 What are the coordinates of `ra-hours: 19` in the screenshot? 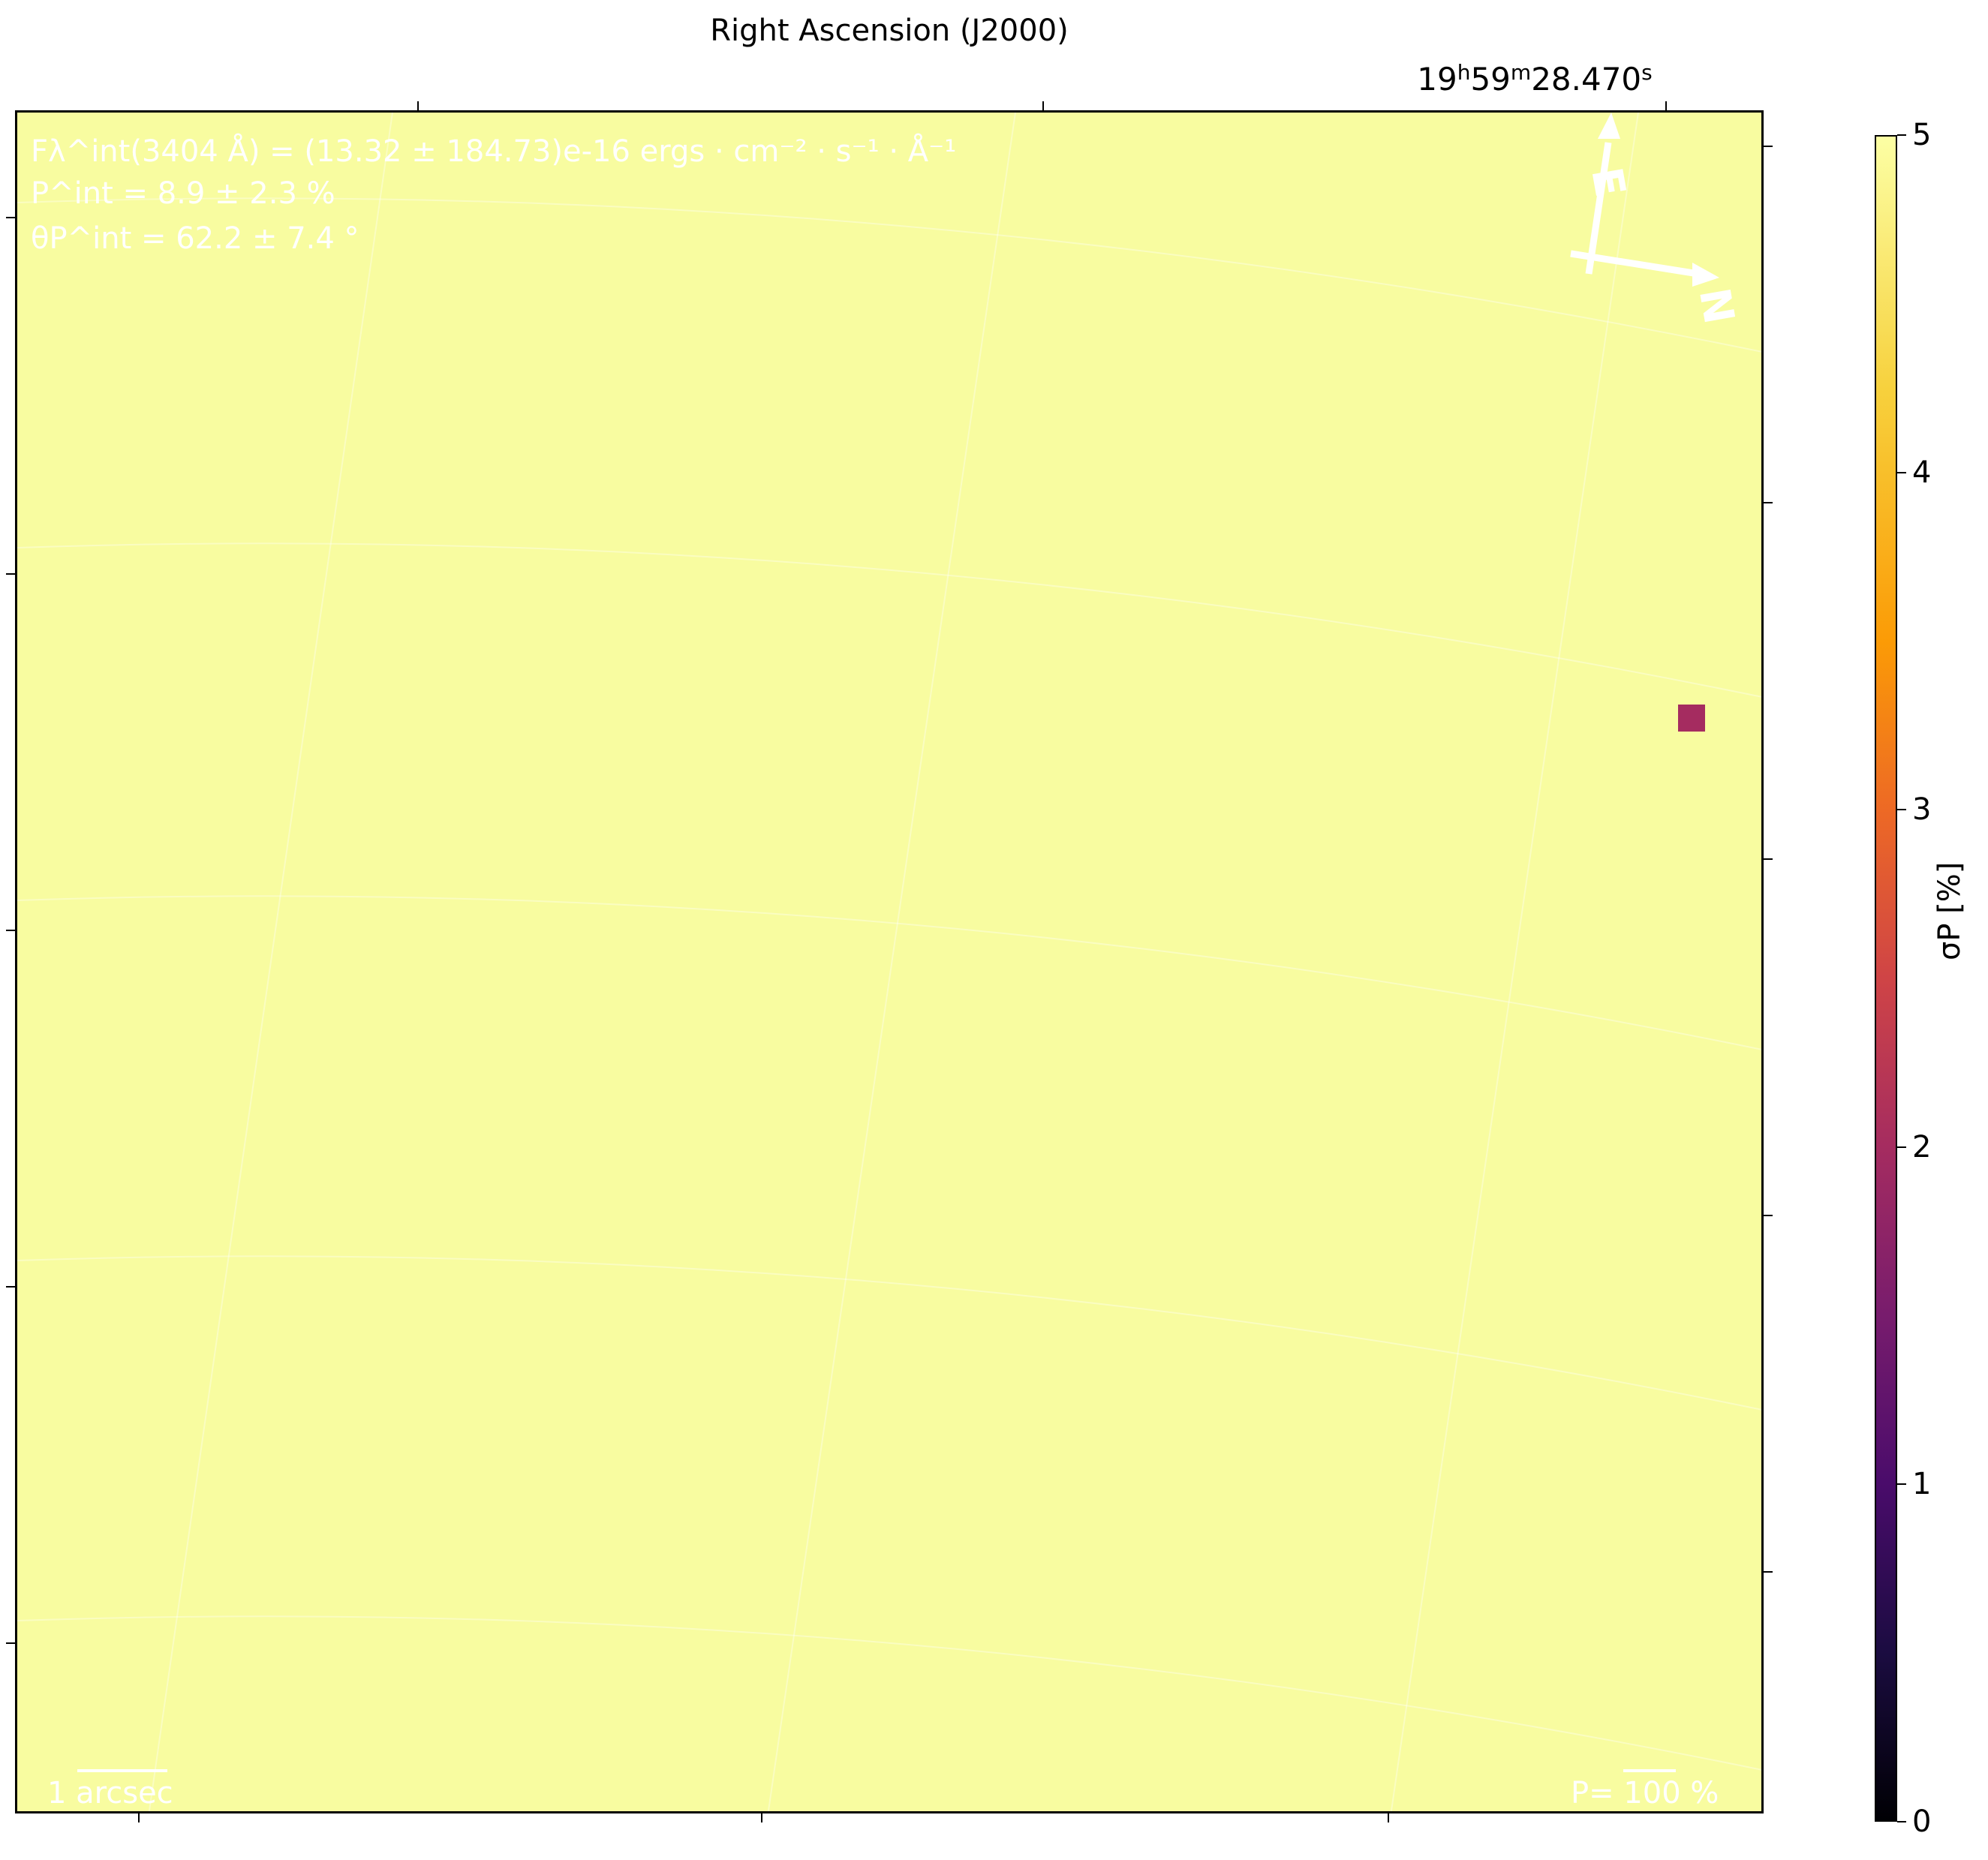 It's located at (1437, 79).